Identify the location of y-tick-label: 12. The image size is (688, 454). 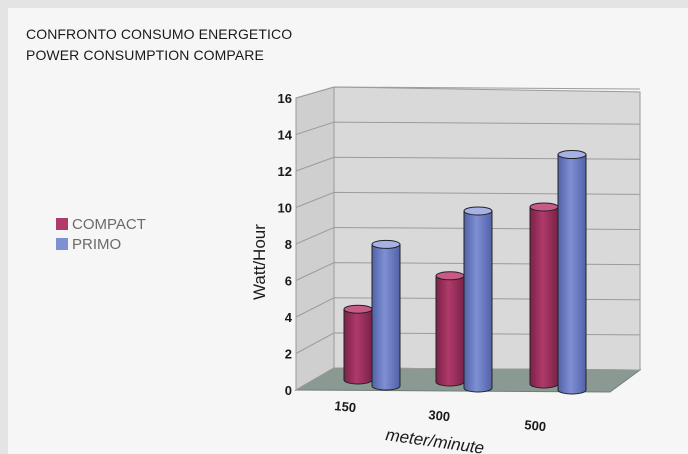
(285, 171).